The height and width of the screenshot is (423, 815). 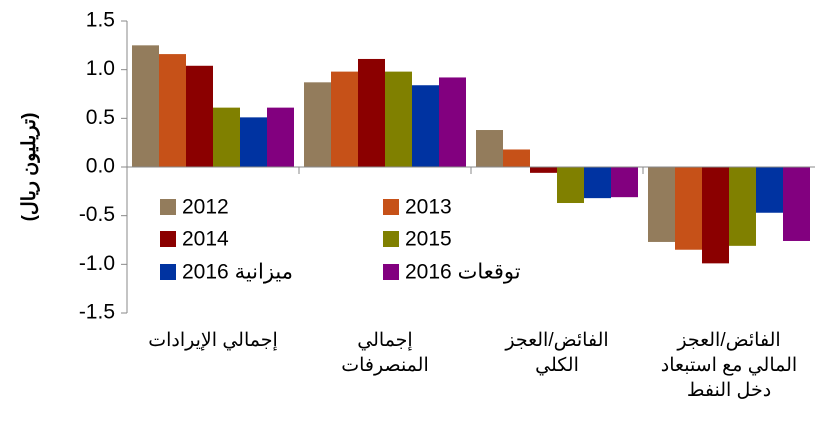 What do you see at coordinates (557, 353) in the screenshot?
I see `x-tick-label: الفائض/العجز الكلي` at bounding box center [557, 353].